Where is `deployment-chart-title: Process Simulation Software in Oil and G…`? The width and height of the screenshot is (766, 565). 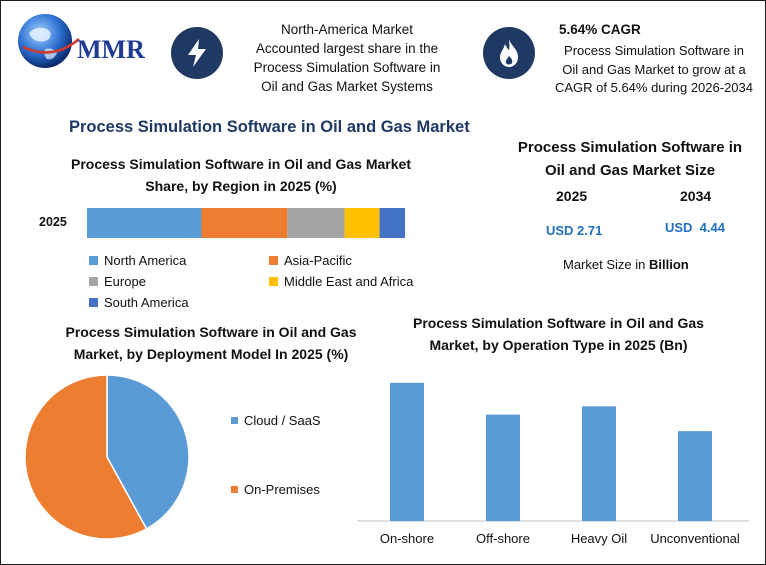 deployment-chart-title: Process Simulation Software in Oil and G… is located at coordinates (211, 343).